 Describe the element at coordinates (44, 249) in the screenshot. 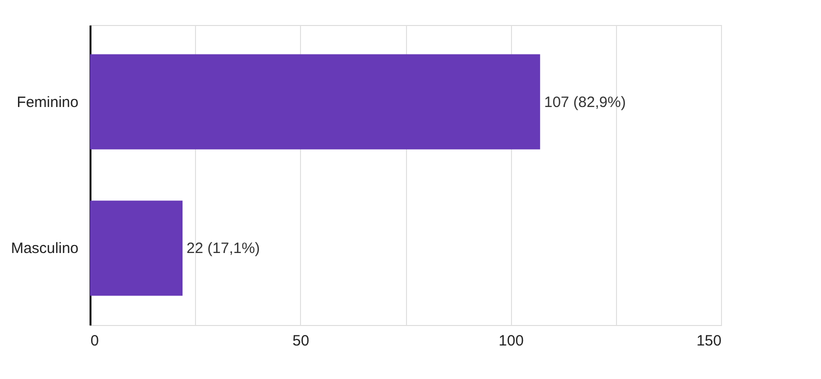

I see `y-tick-label: Masculino` at that location.